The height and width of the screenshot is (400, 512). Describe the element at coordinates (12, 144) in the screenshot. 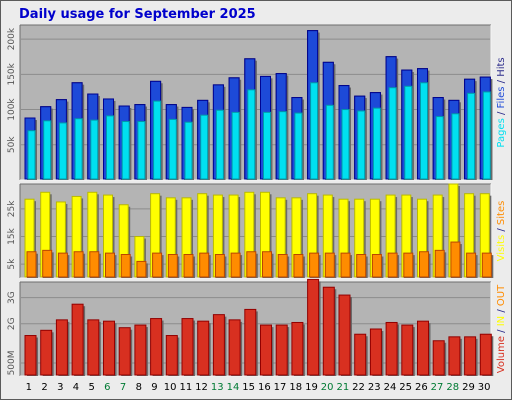

I see `y-tick-label: 50k` at that location.